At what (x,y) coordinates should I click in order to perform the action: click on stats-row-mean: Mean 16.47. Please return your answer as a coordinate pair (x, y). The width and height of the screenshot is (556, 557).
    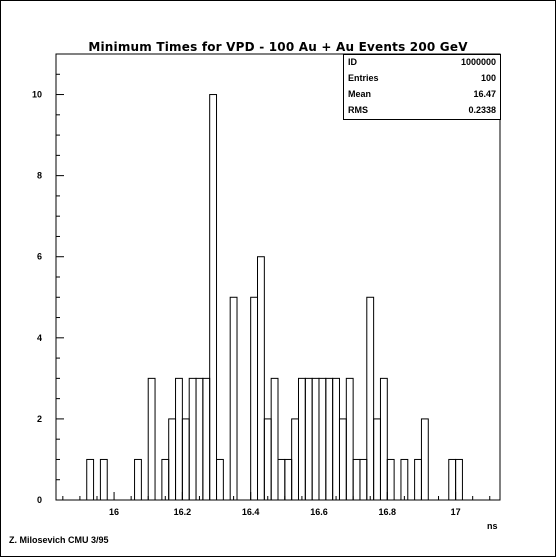
    Looking at the image, I should click on (422, 95).